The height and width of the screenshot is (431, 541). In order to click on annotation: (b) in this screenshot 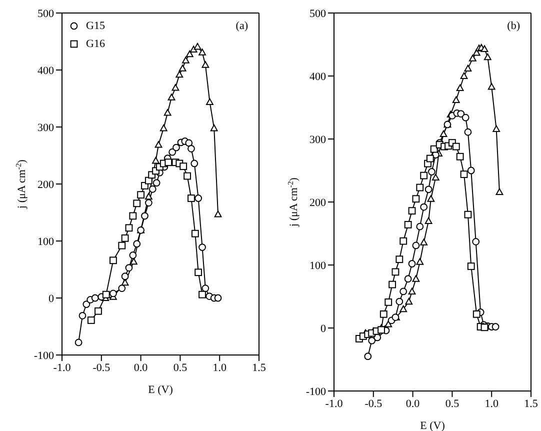, I will do `click(513, 26)`.